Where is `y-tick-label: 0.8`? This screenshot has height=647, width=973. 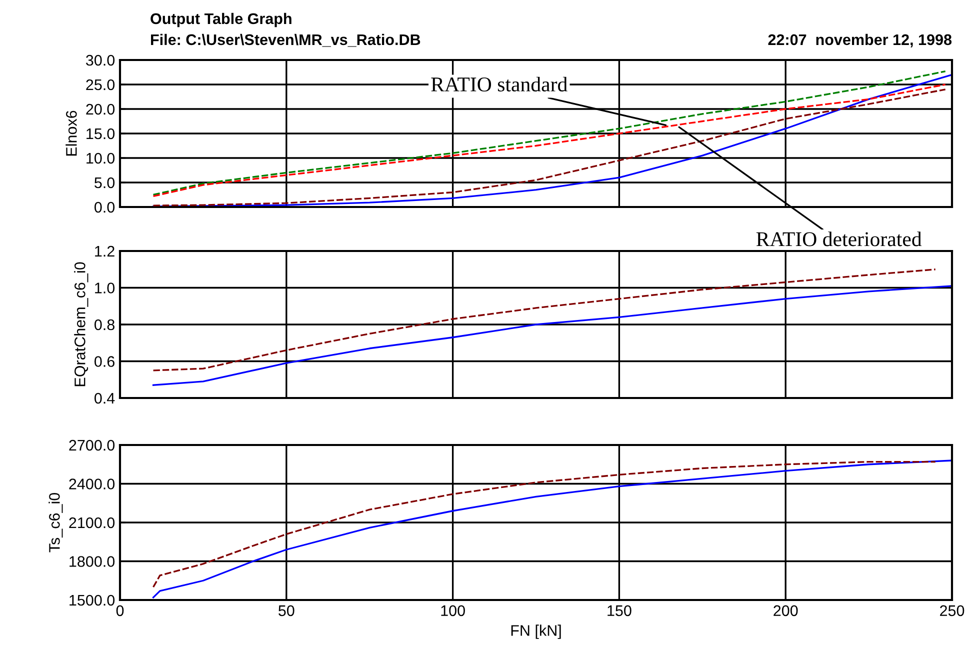
y-tick-label: 0.8 is located at coordinates (104, 324).